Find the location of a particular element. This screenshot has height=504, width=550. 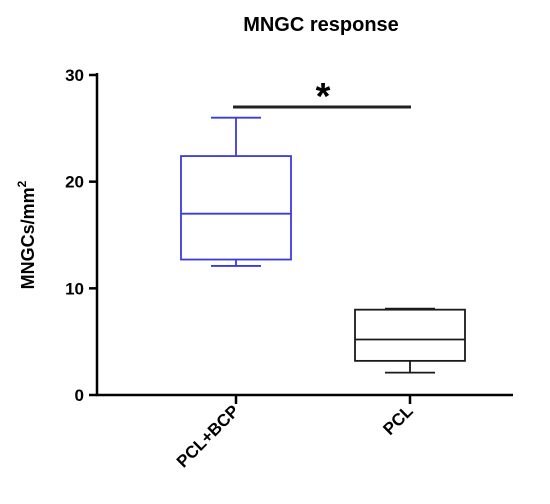

y-tick-label: 10 is located at coordinates (74, 288).